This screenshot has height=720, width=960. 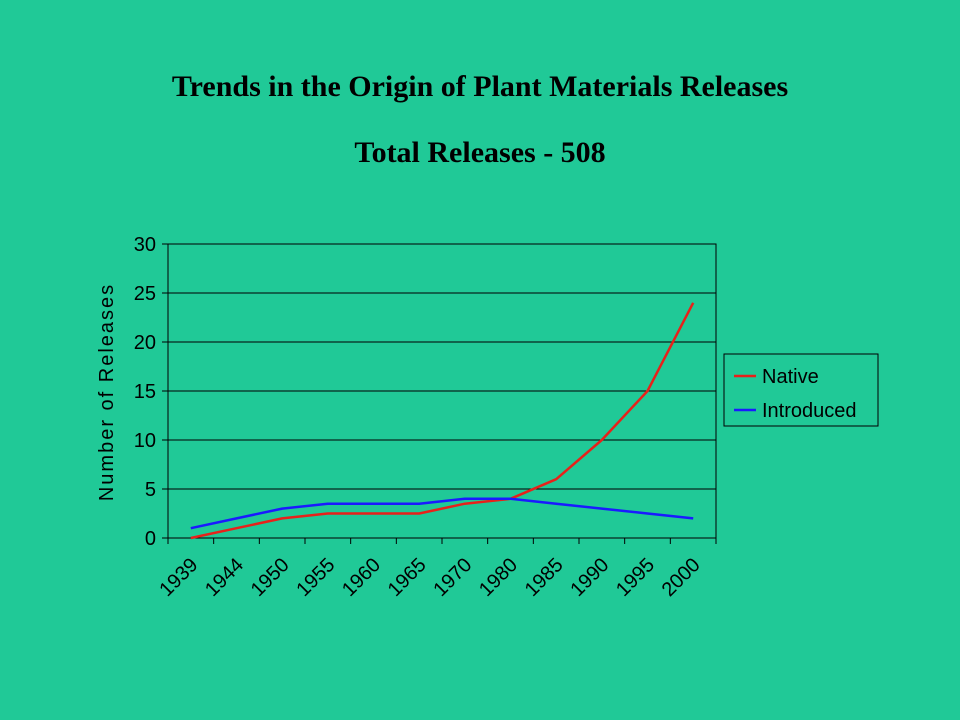 I want to click on y-tick-label: 10, so click(x=145, y=441).